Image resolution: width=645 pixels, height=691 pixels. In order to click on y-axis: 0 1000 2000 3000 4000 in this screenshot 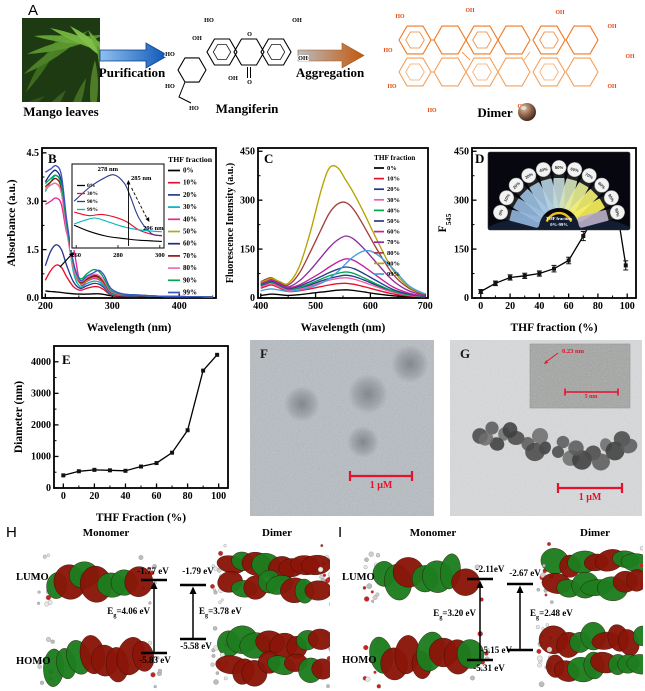, I will do `click(45, 425)`.